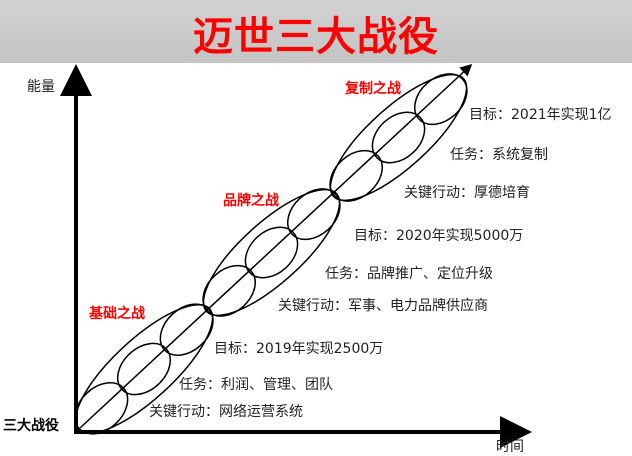 This screenshot has height=456, width=632. I want to click on battle-2-action: 关键行动：军事、电力品牌供应商, so click(383, 306).